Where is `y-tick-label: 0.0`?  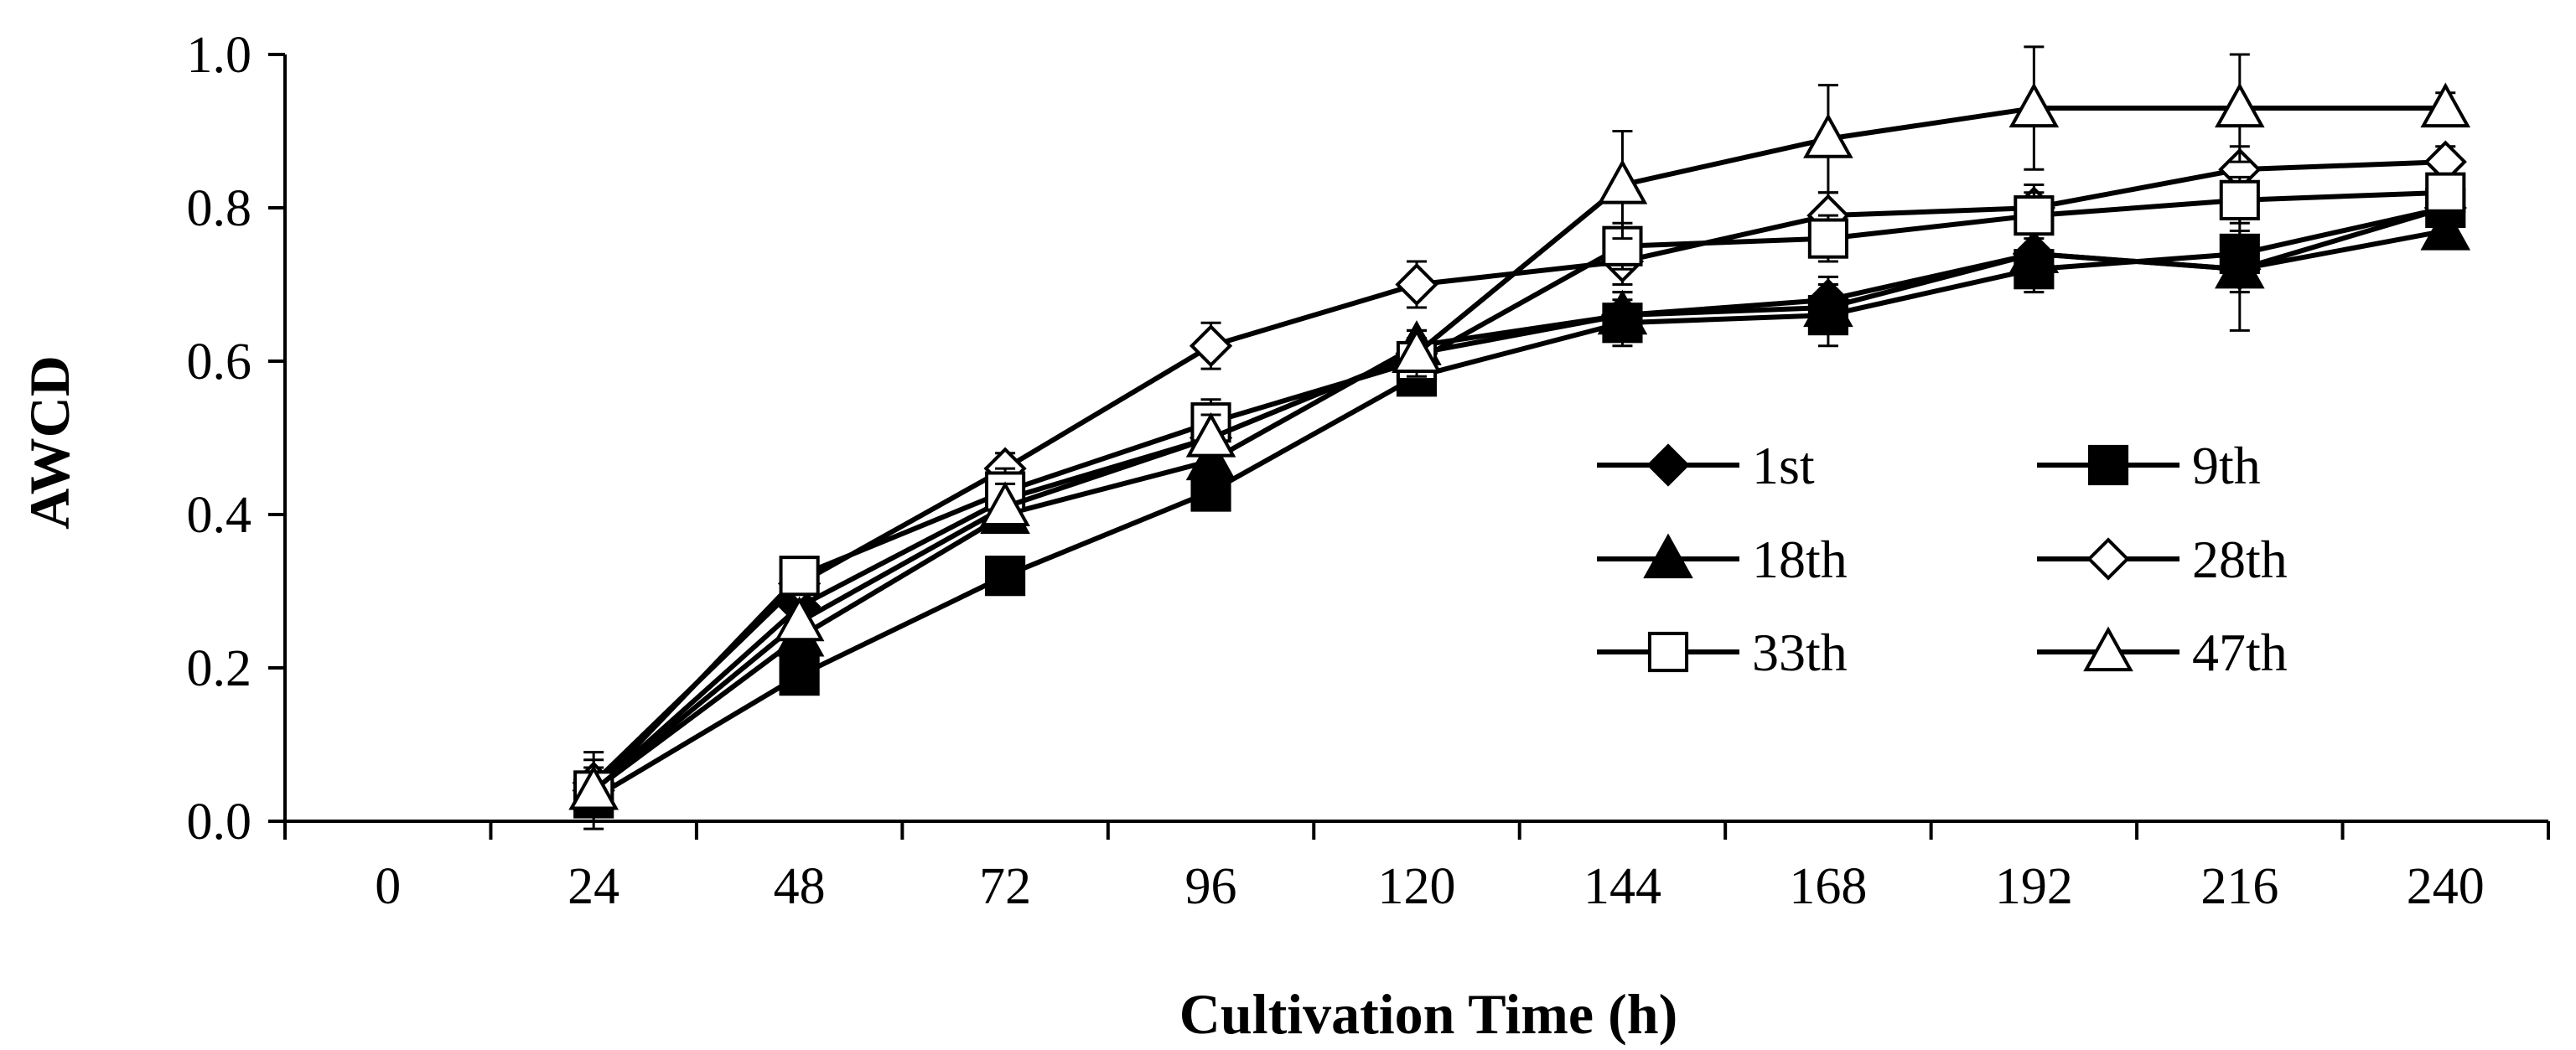 y-tick-label: 0.0 is located at coordinates (219, 822).